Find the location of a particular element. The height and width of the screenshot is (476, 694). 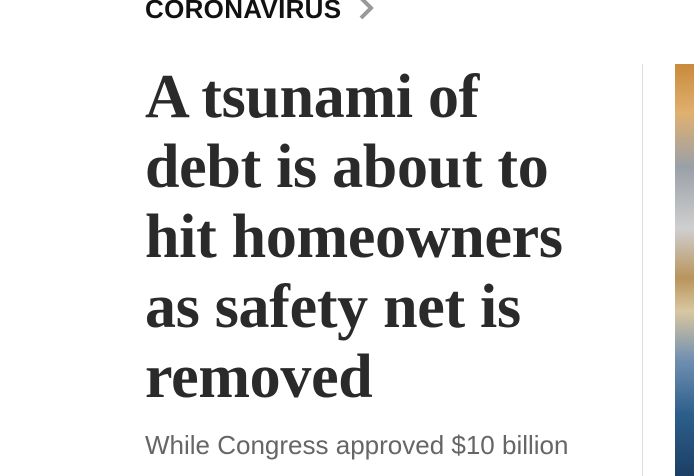

chevron-icon is located at coordinates (367, 12).